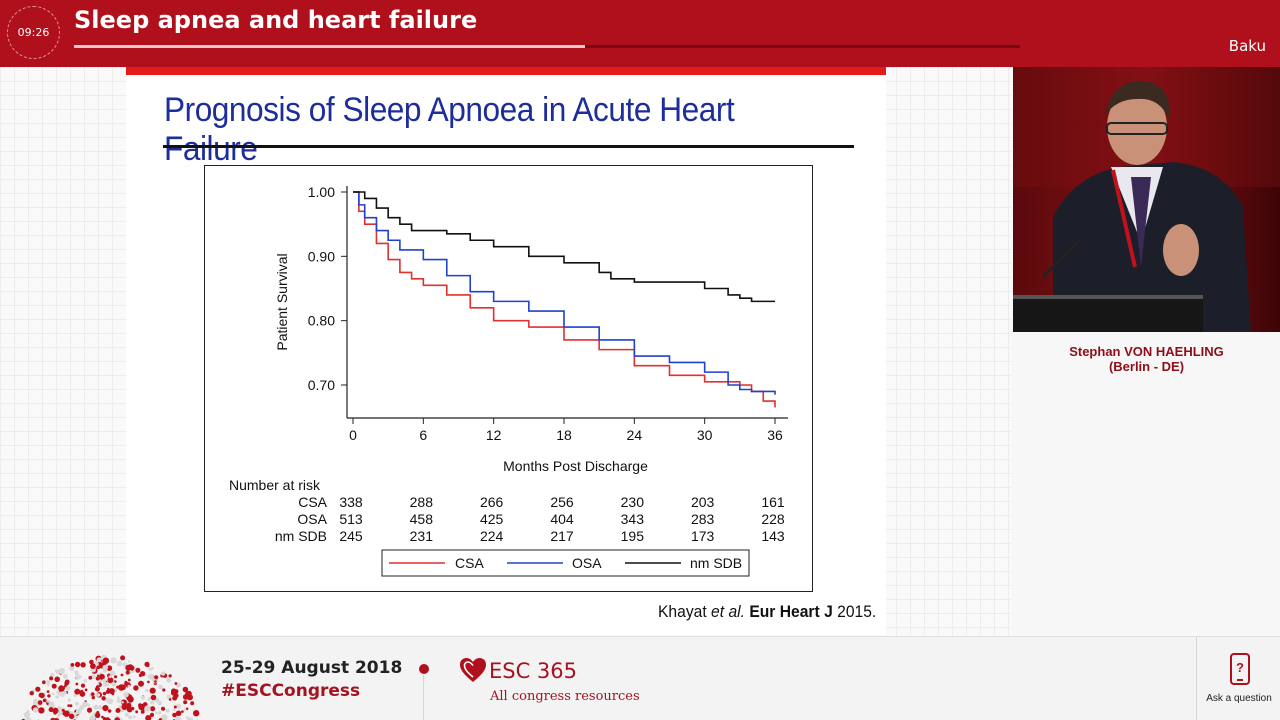  What do you see at coordinates (506, 71) in the screenshot?
I see `slide-accent-bar` at bounding box center [506, 71].